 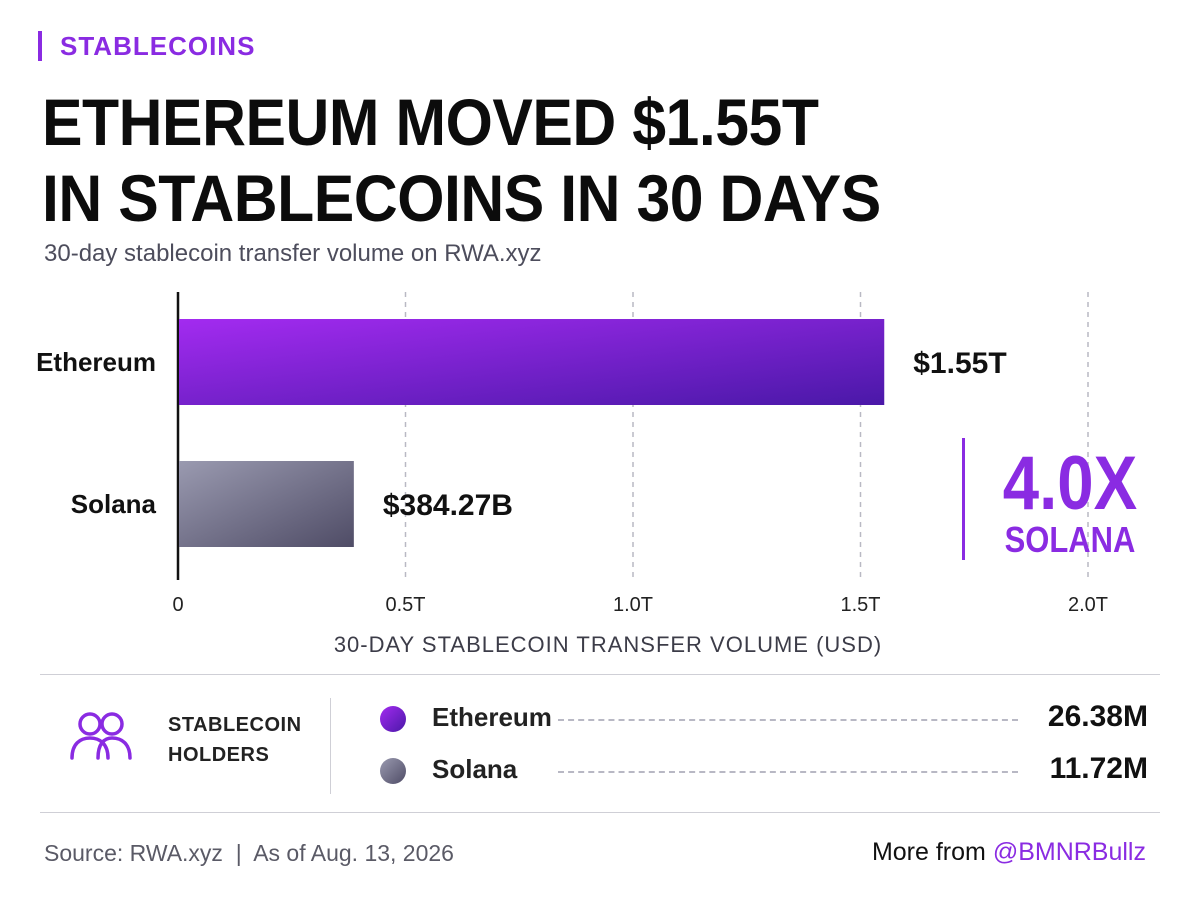 What do you see at coordinates (860, 605) in the screenshot?
I see `x-tick-label: 1.5T` at bounding box center [860, 605].